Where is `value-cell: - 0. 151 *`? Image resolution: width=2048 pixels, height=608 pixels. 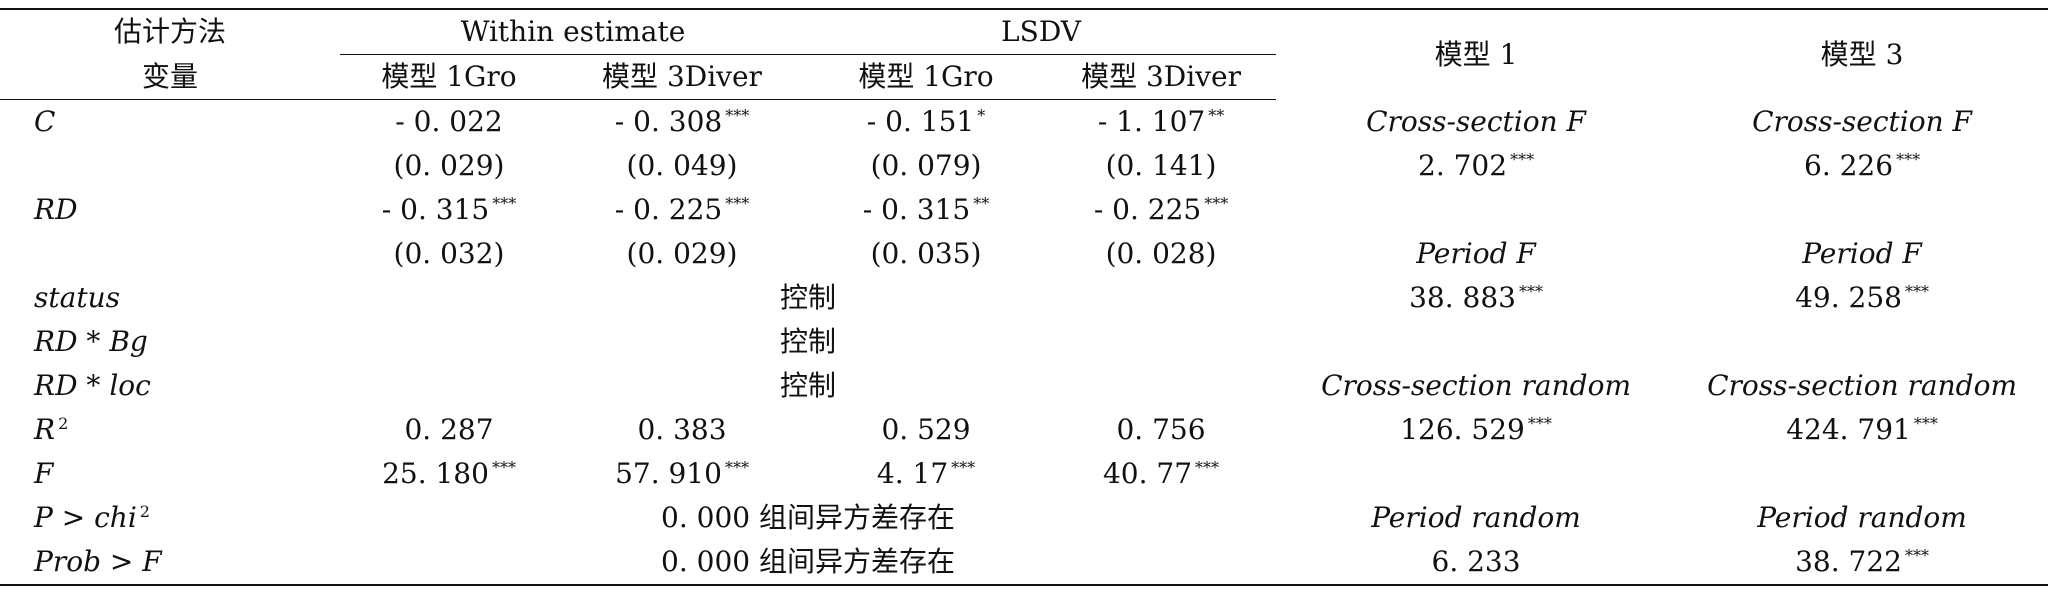 value-cell: - 0. 151 * is located at coordinates (926, 121).